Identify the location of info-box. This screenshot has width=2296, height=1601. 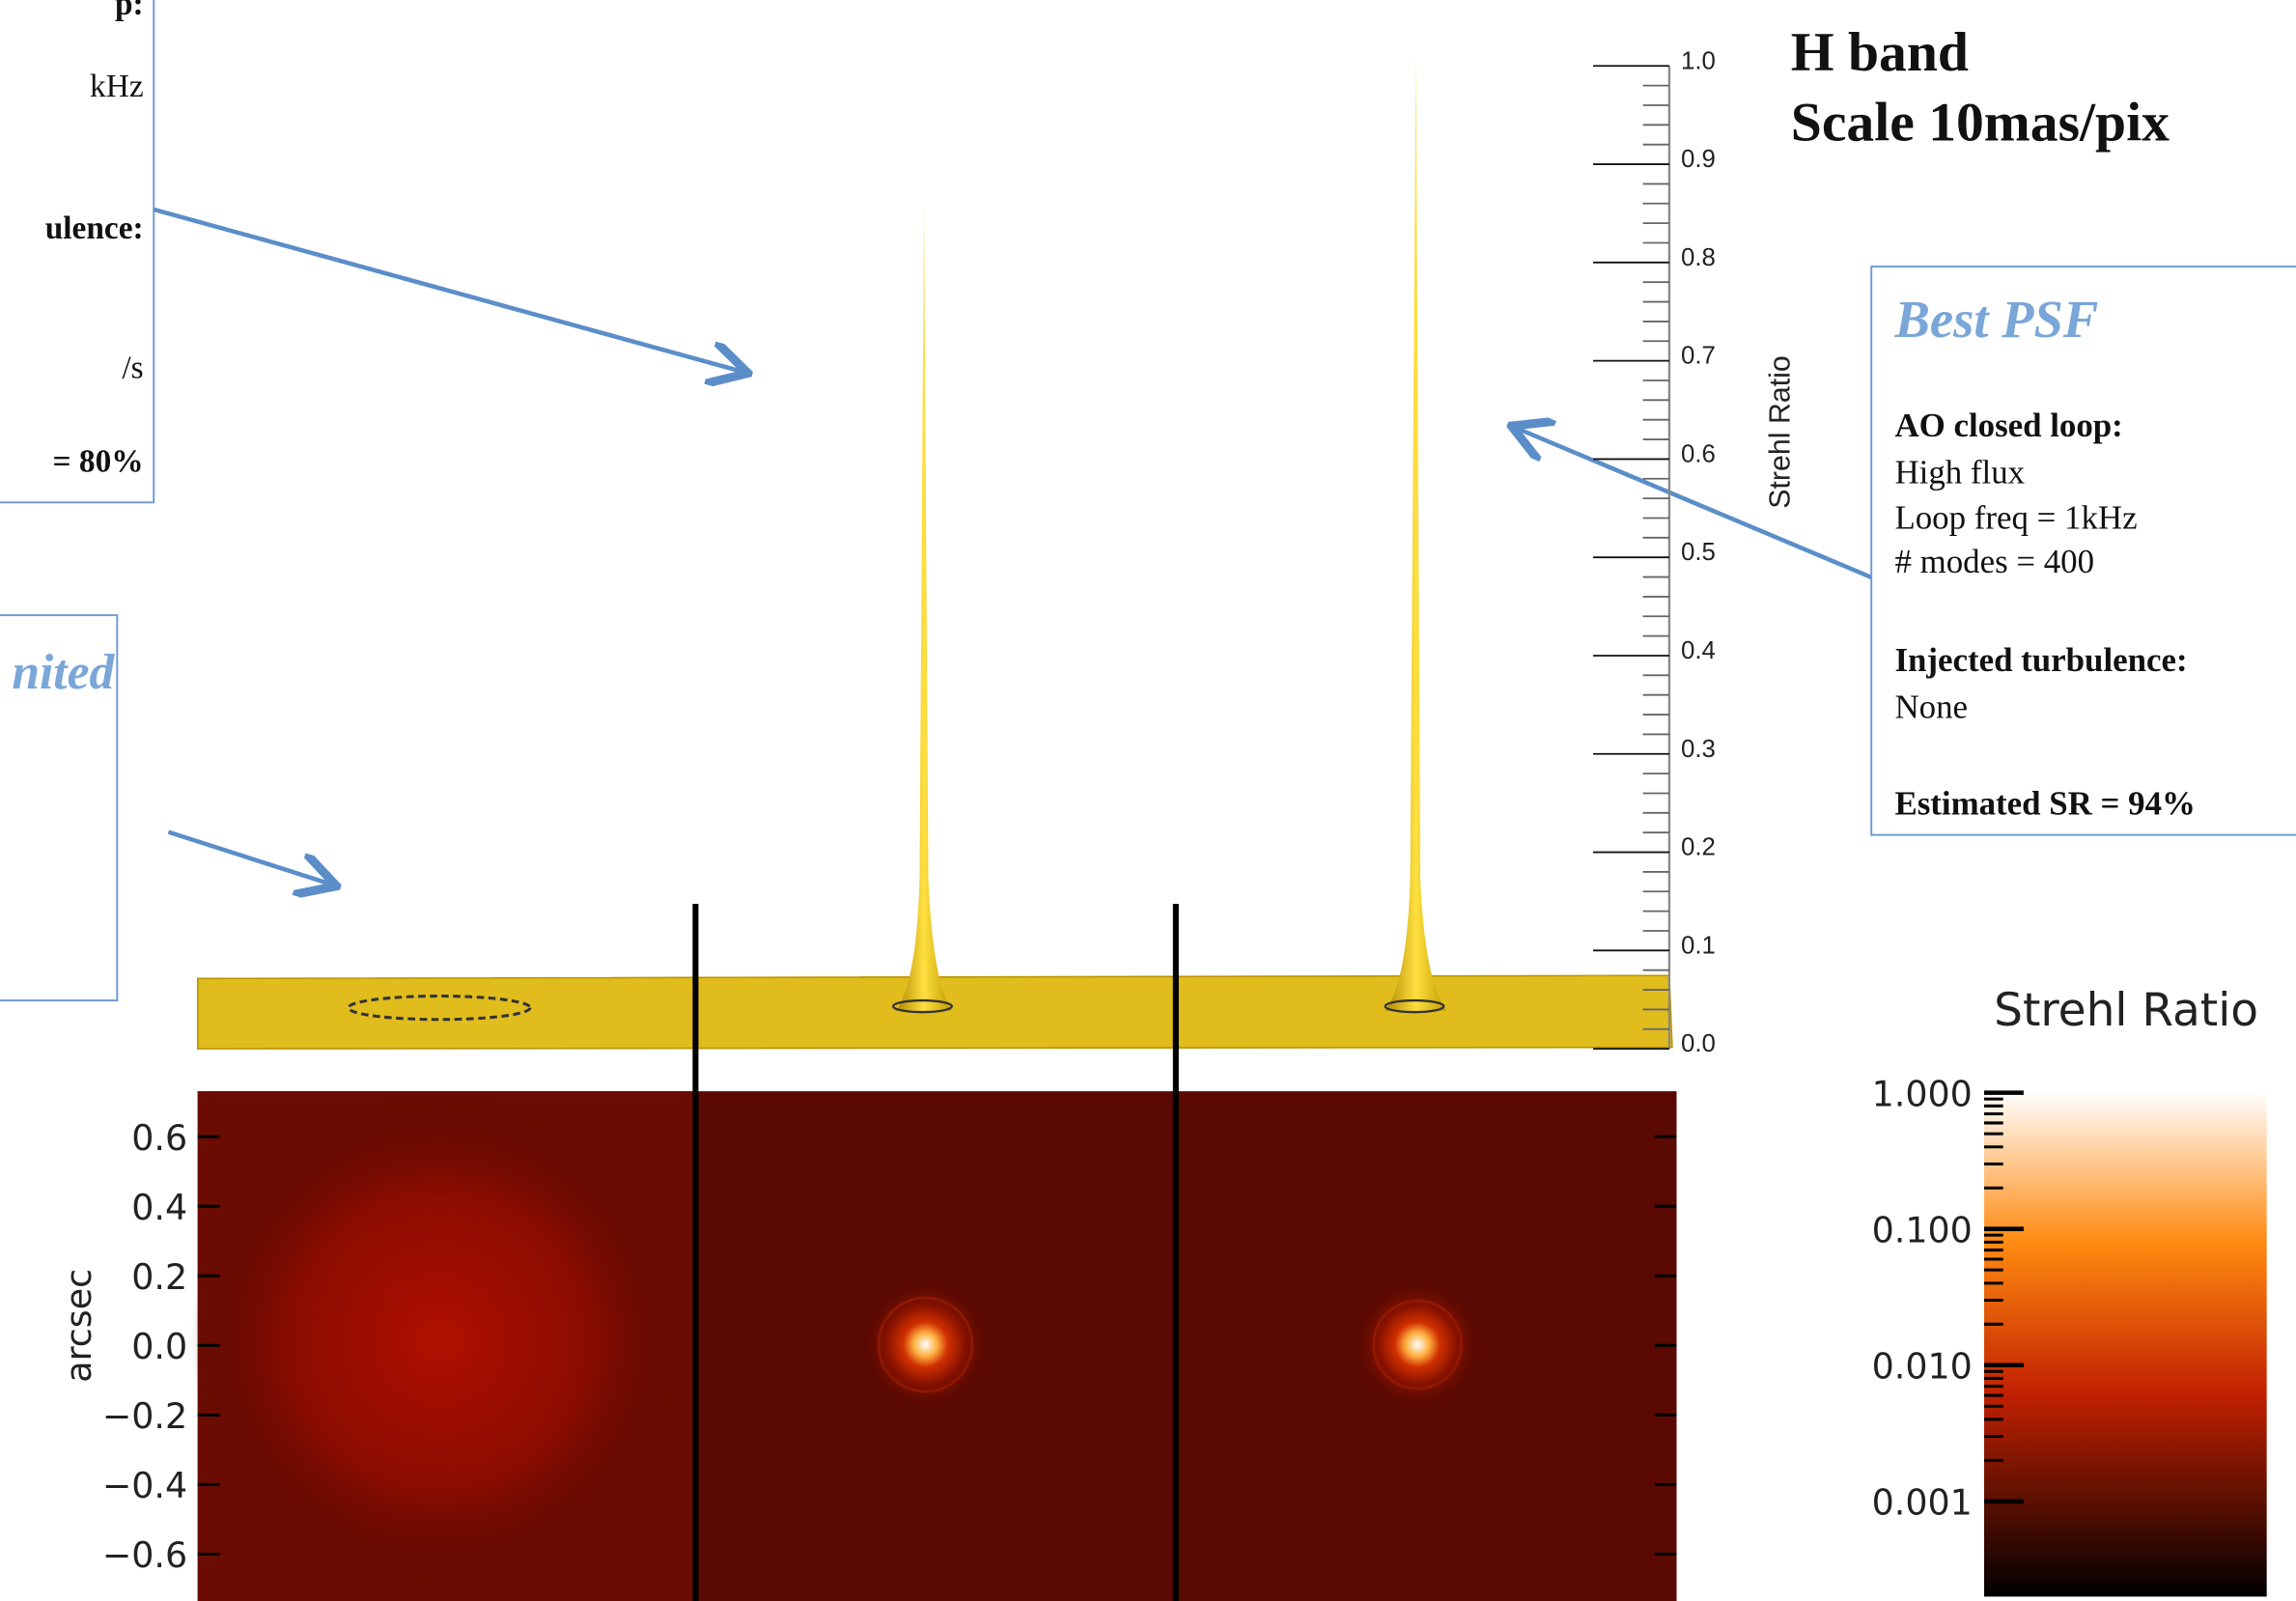
(78, 252).